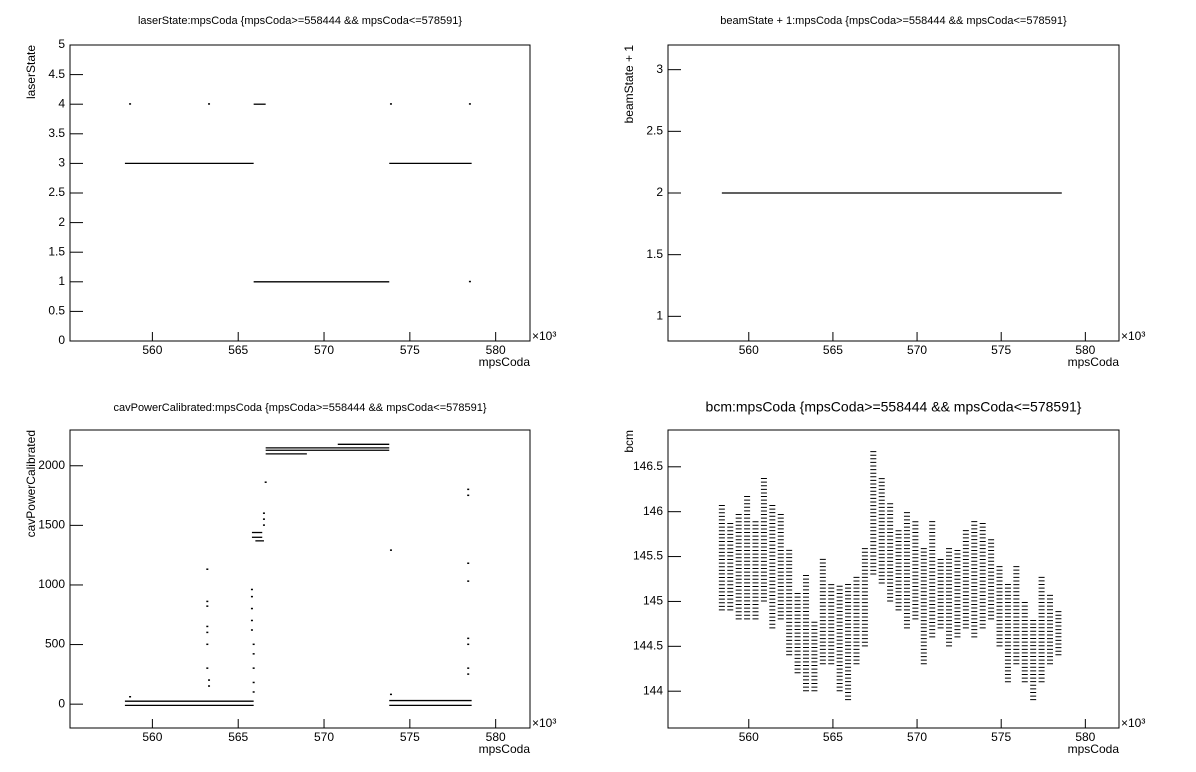  What do you see at coordinates (648, 645) in the screenshot?
I see `y-tick-label: 144.5` at bounding box center [648, 645].